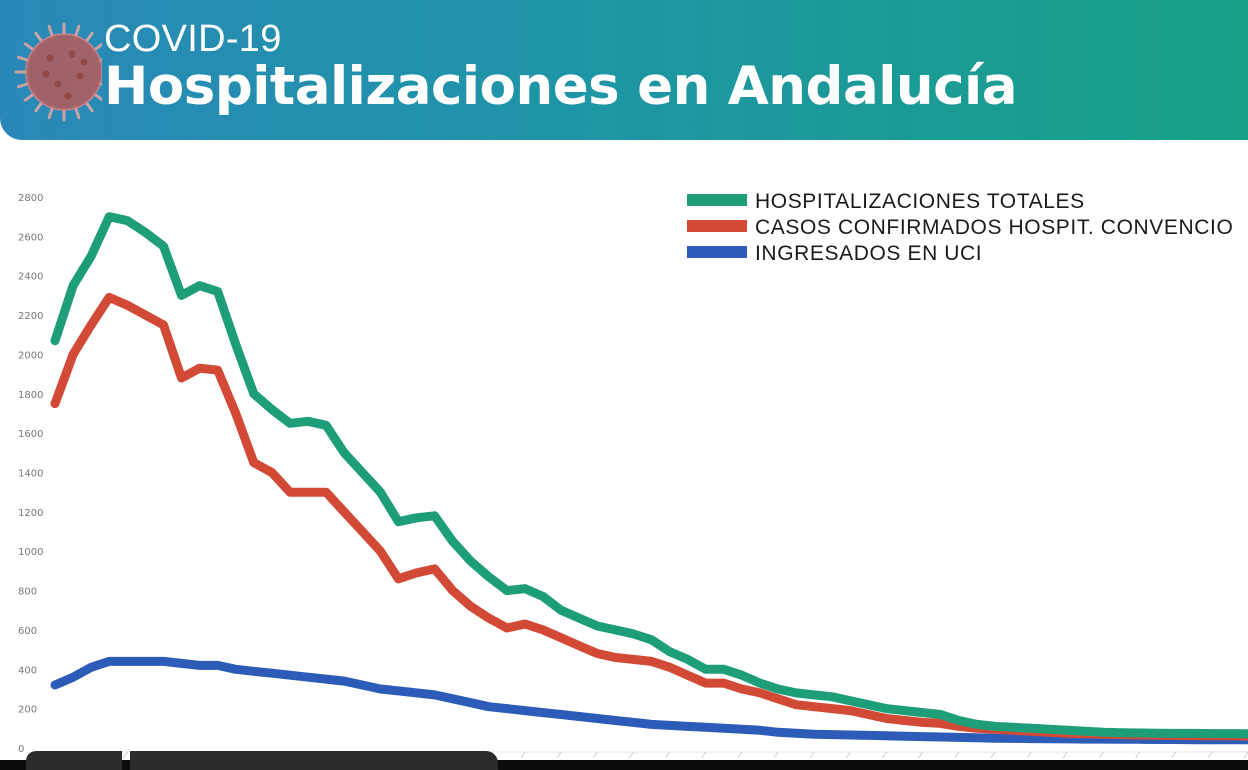 Image resolution: width=1248 pixels, height=770 pixels. What do you see at coordinates (624, 765) in the screenshot?
I see `bottom-bar` at bounding box center [624, 765].